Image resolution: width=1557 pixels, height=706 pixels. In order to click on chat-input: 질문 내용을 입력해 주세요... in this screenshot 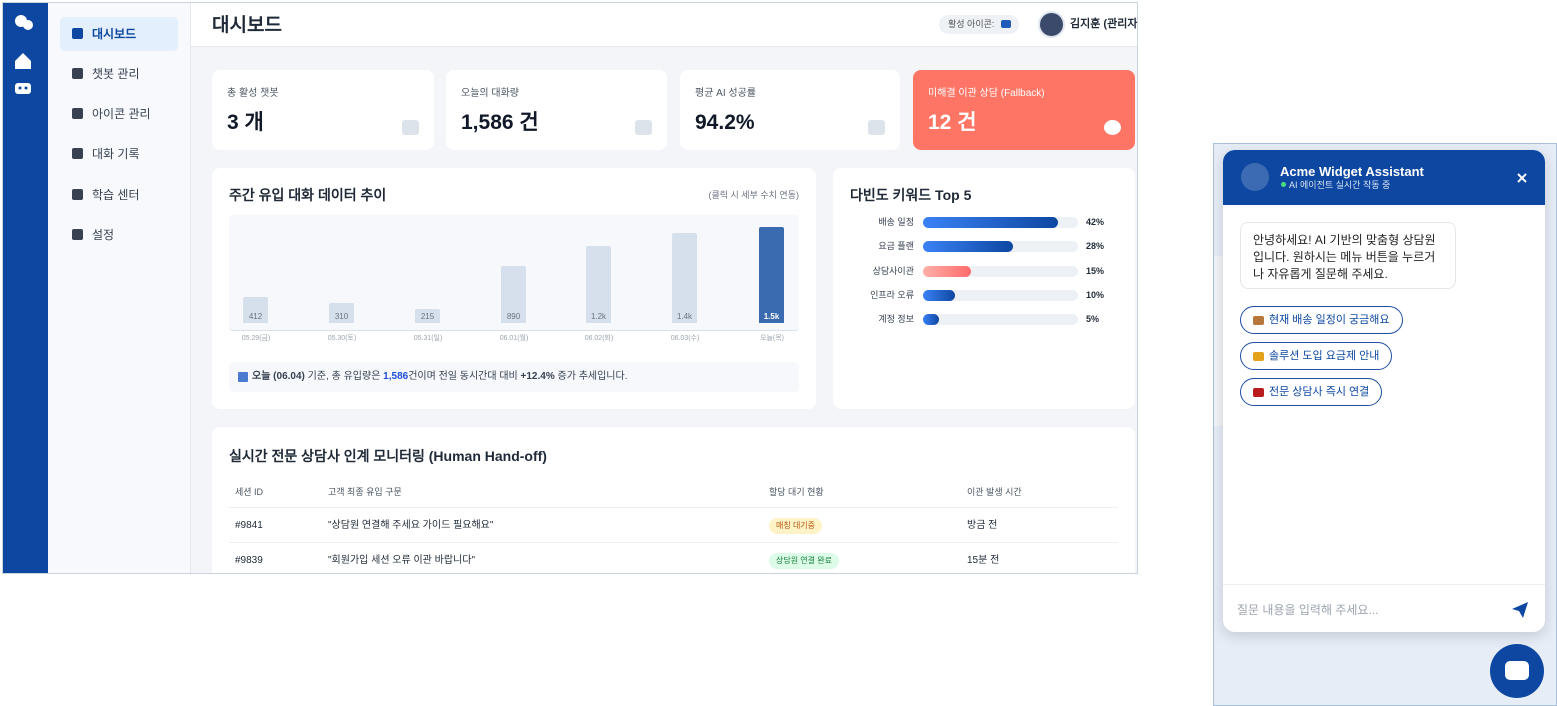, I will do `click(1384, 608)`.